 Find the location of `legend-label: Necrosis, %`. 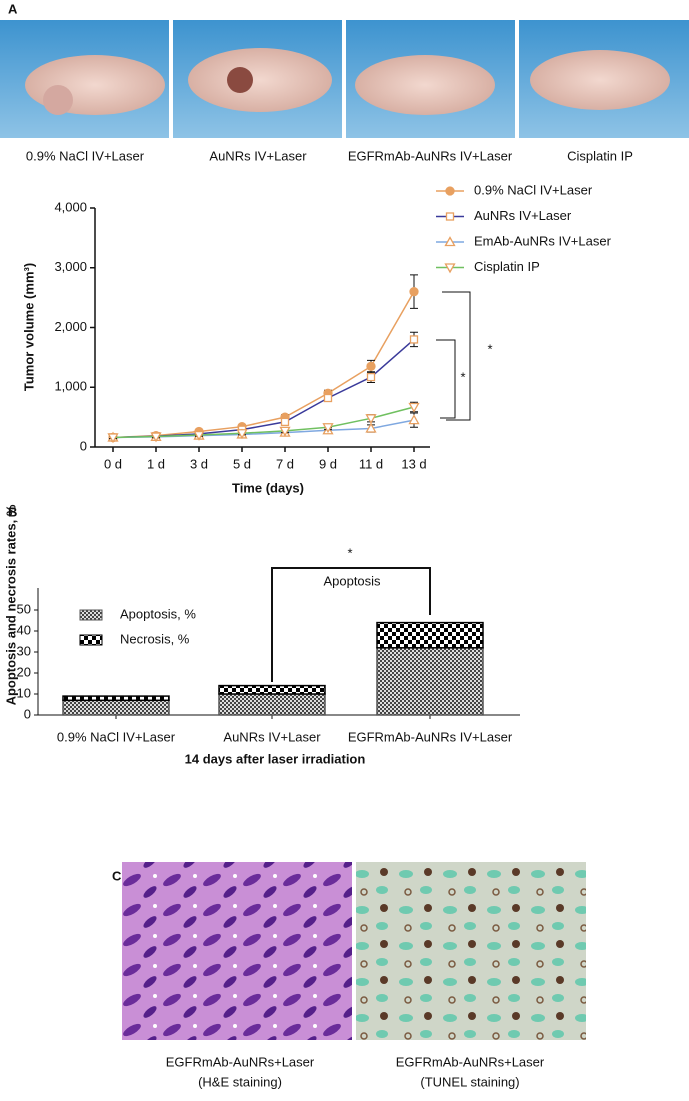

legend-label: Necrosis, % is located at coordinates (155, 638).